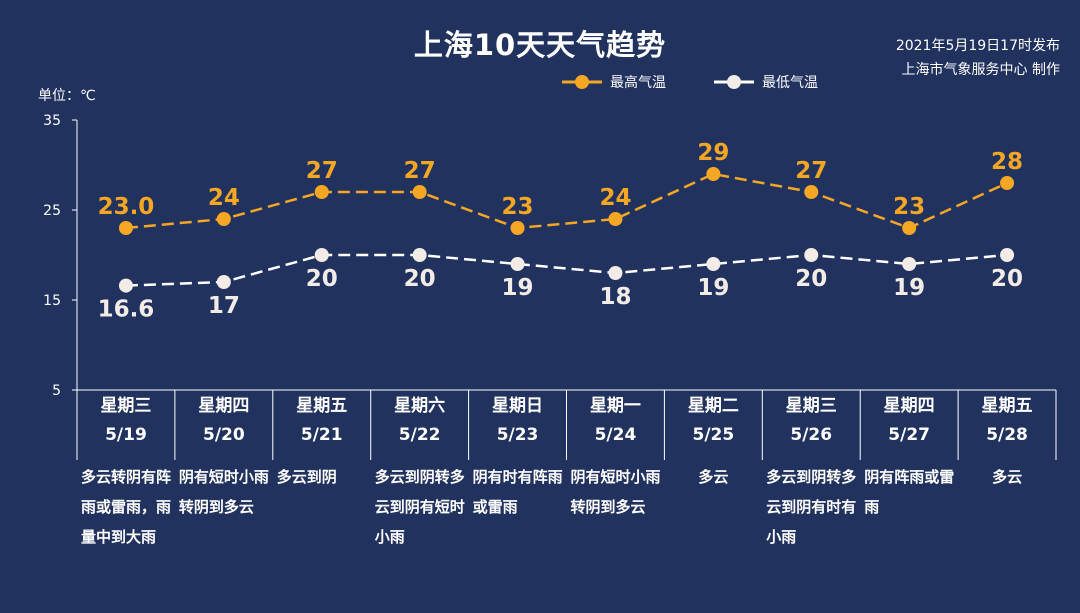 The height and width of the screenshot is (613, 1080). What do you see at coordinates (1007, 435) in the screenshot?
I see `date-label: 5/28` at bounding box center [1007, 435].